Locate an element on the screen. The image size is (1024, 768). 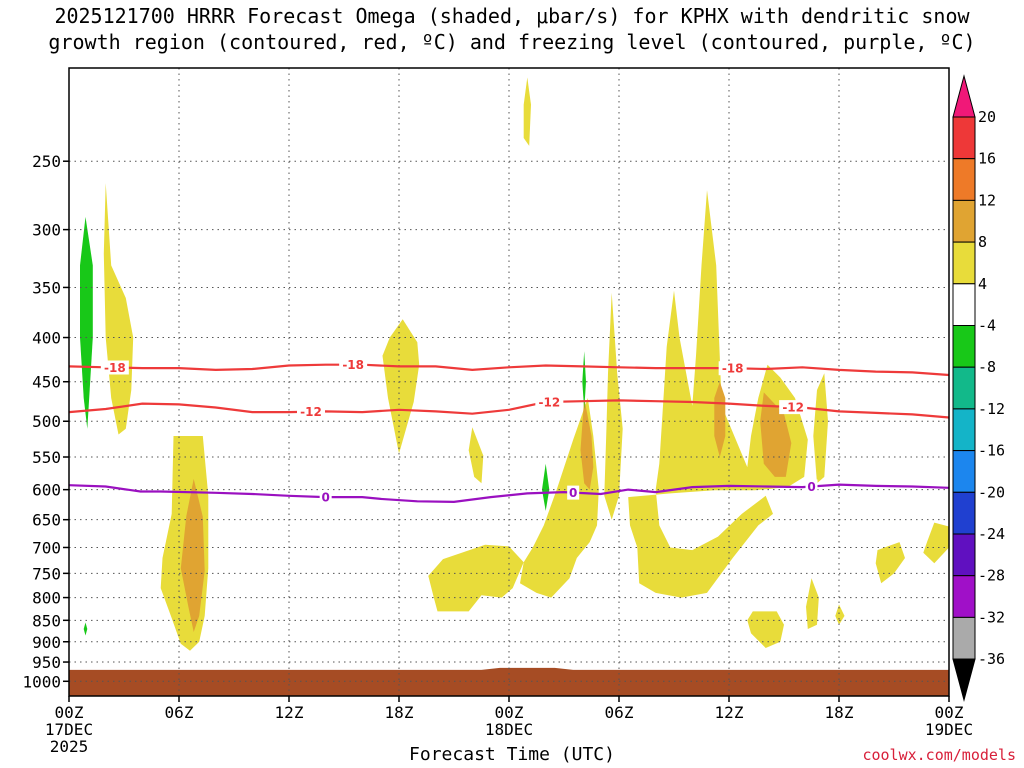
terrain-fill is located at coordinates (509, 681).